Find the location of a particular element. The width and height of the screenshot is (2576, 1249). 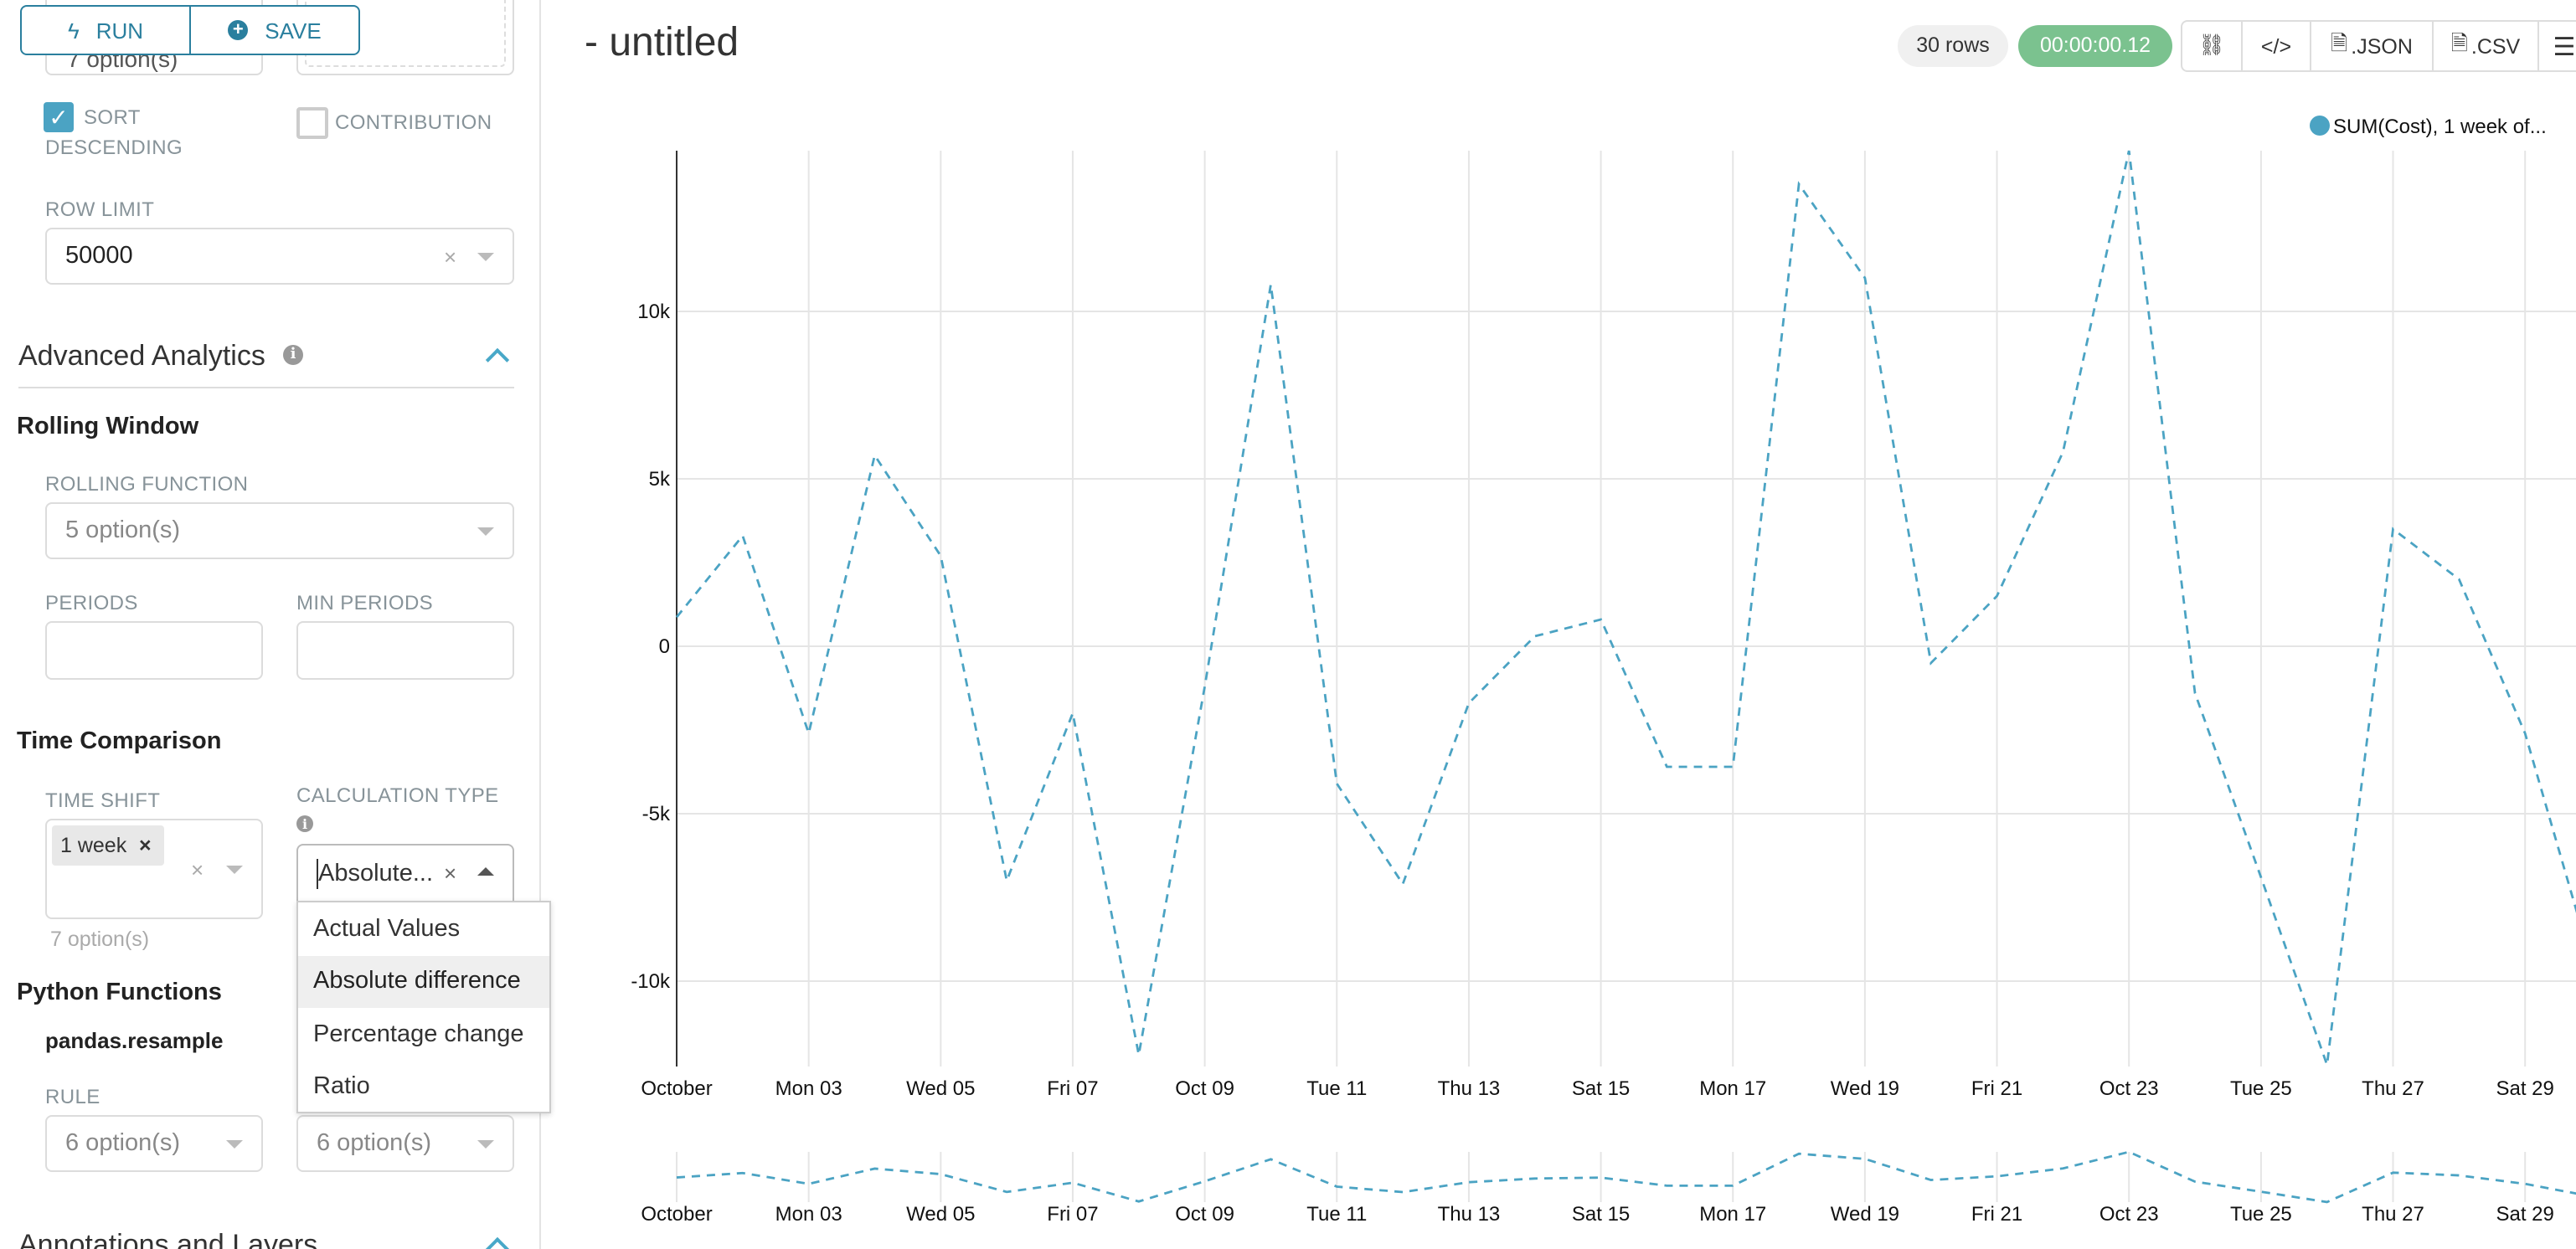

option-absolute-difference: Absolute difference is located at coordinates (423, 982).